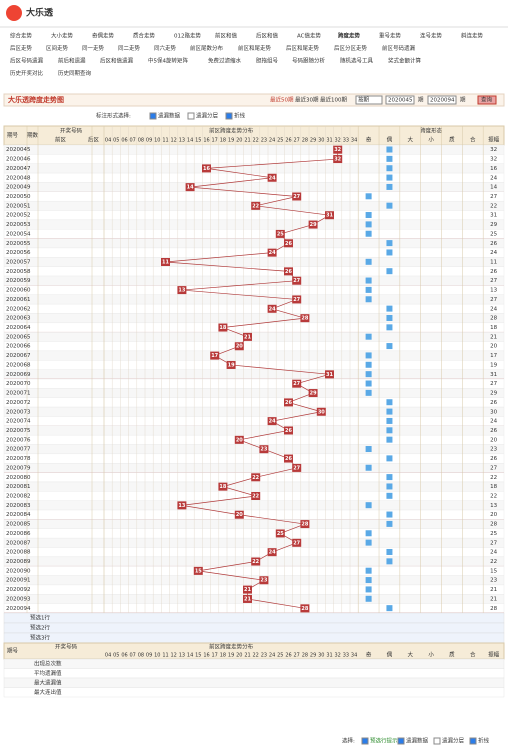 The width and height of the screenshot is (508, 755). What do you see at coordinates (207, 116) in the screenshot?
I see `option-text: 遗漏分层` at bounding box center [207, 116].